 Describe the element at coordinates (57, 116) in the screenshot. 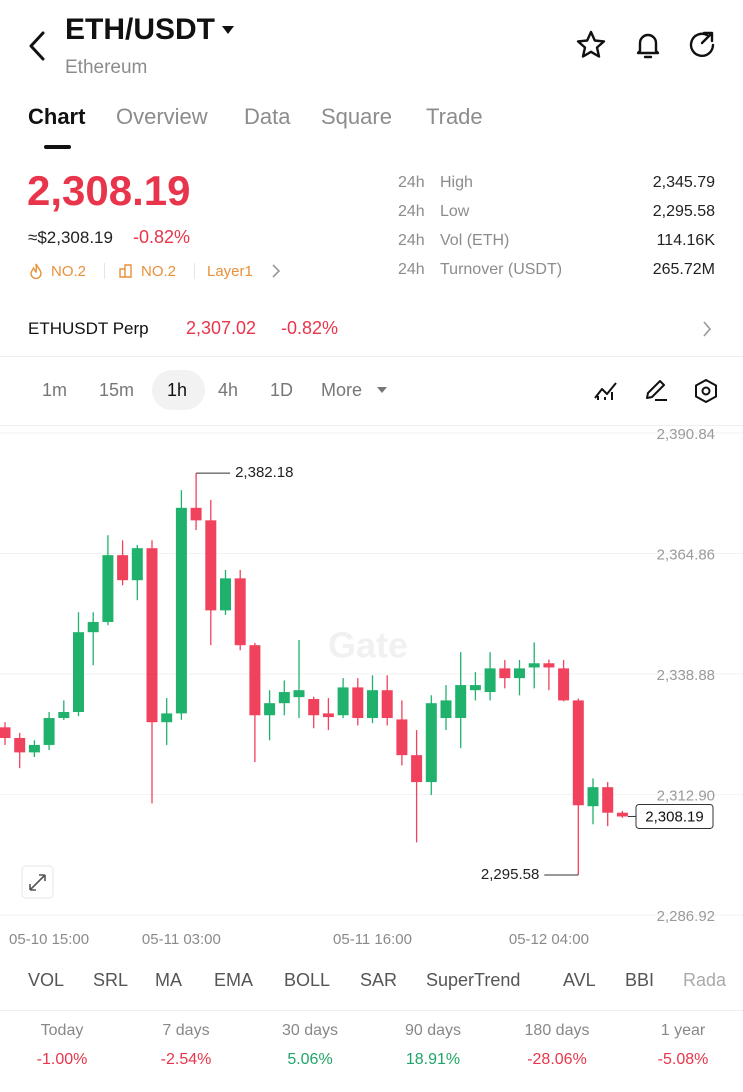

I see `tab-active: Chart` at that location.